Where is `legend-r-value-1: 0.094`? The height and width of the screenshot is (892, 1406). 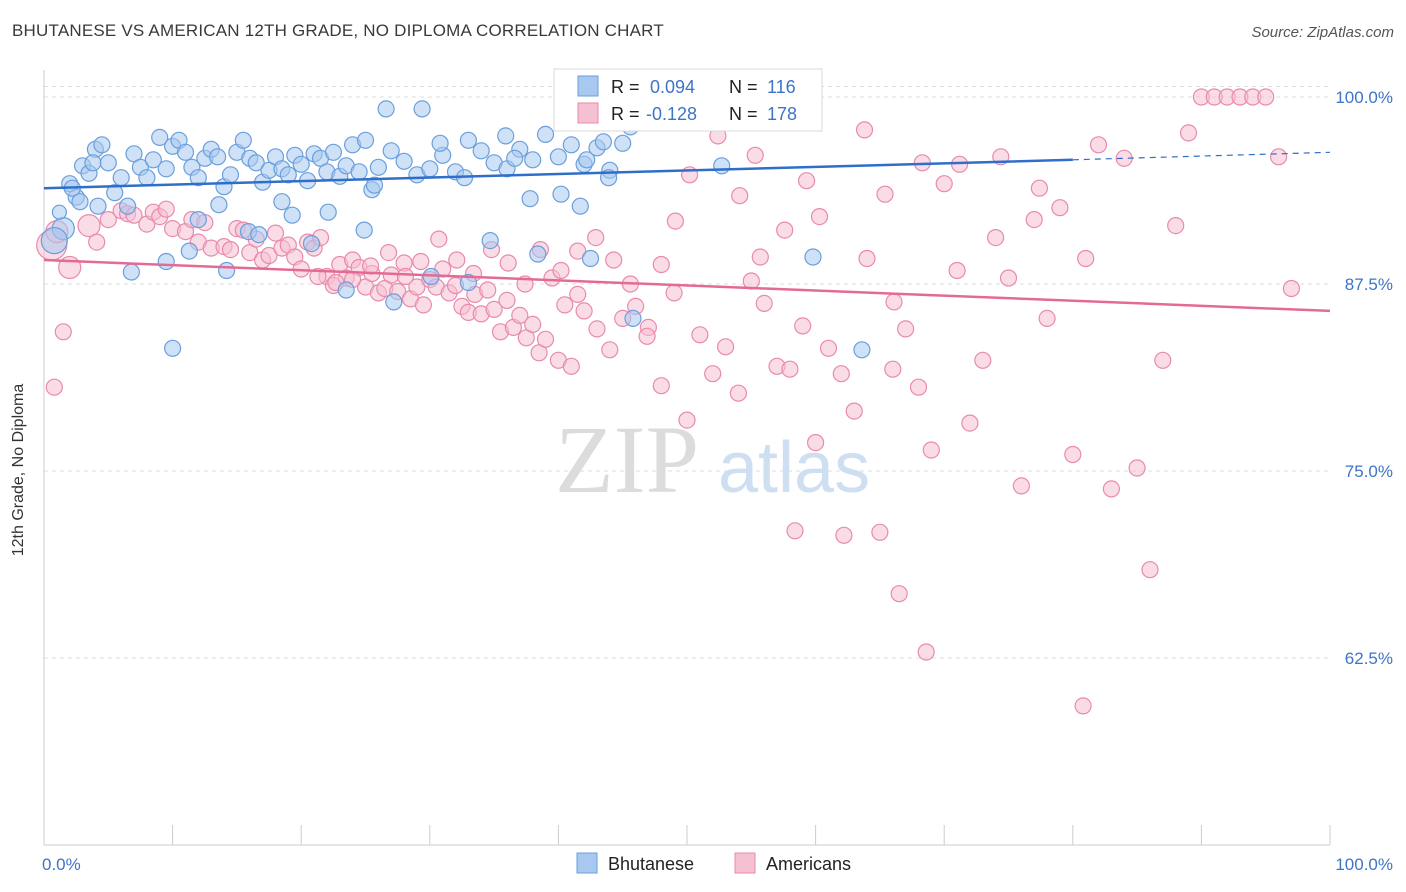
legend-r-value-1: 0.094 is located at coordinates (672, 87).